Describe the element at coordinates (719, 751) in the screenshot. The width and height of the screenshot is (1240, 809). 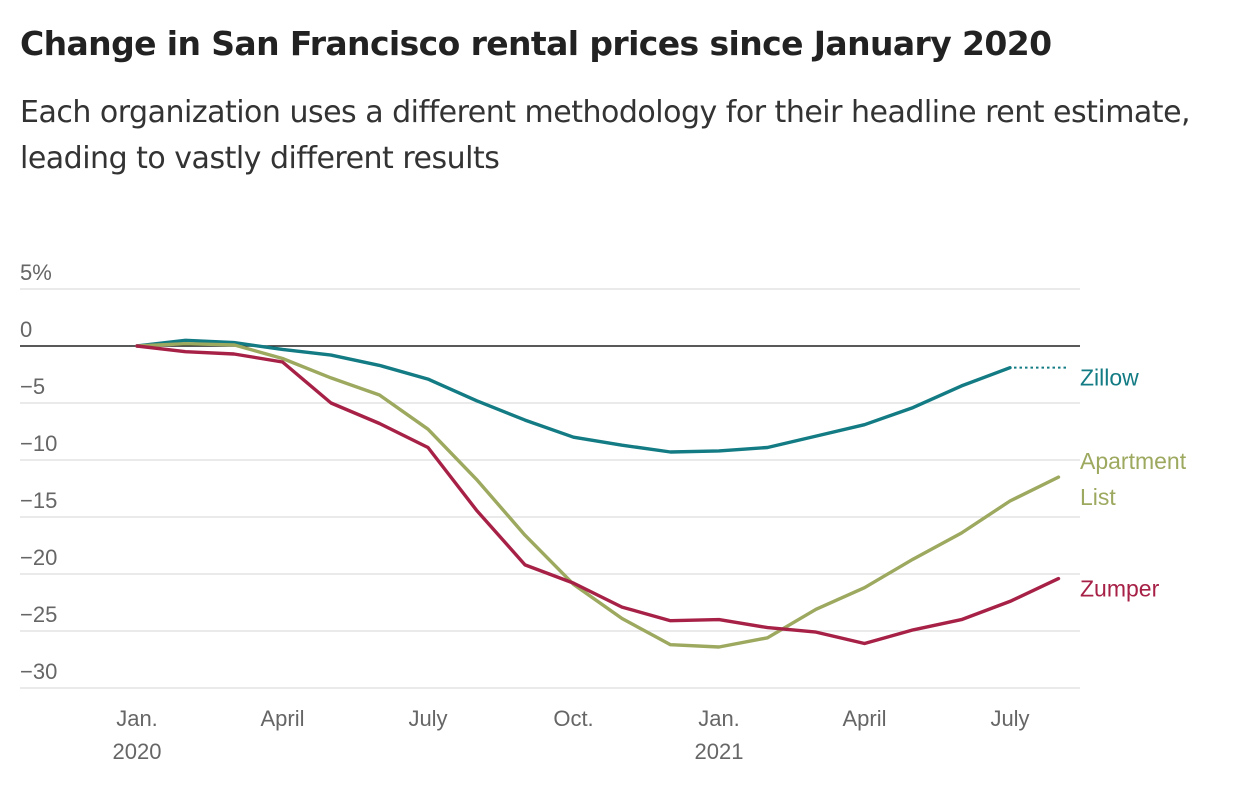
I see `x-tick-year-label: 2021` at that location.